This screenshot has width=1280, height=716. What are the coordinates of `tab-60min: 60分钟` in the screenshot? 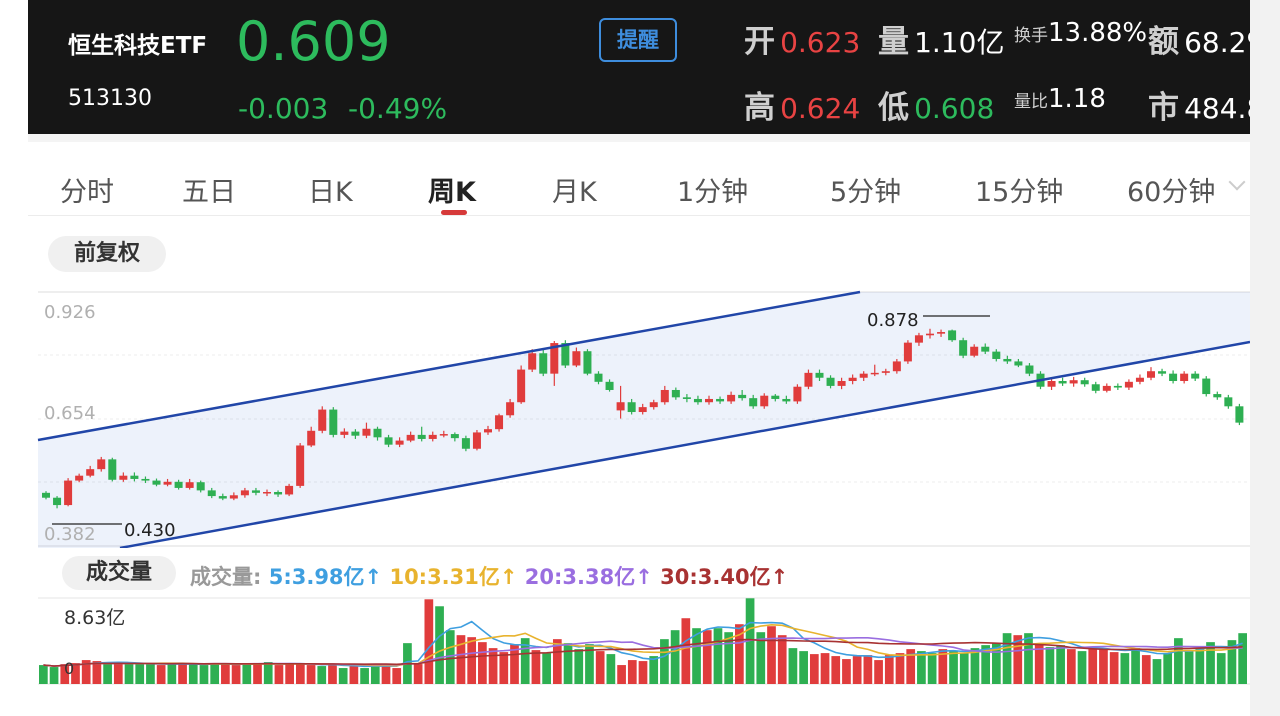 It's located at (1171, 192).